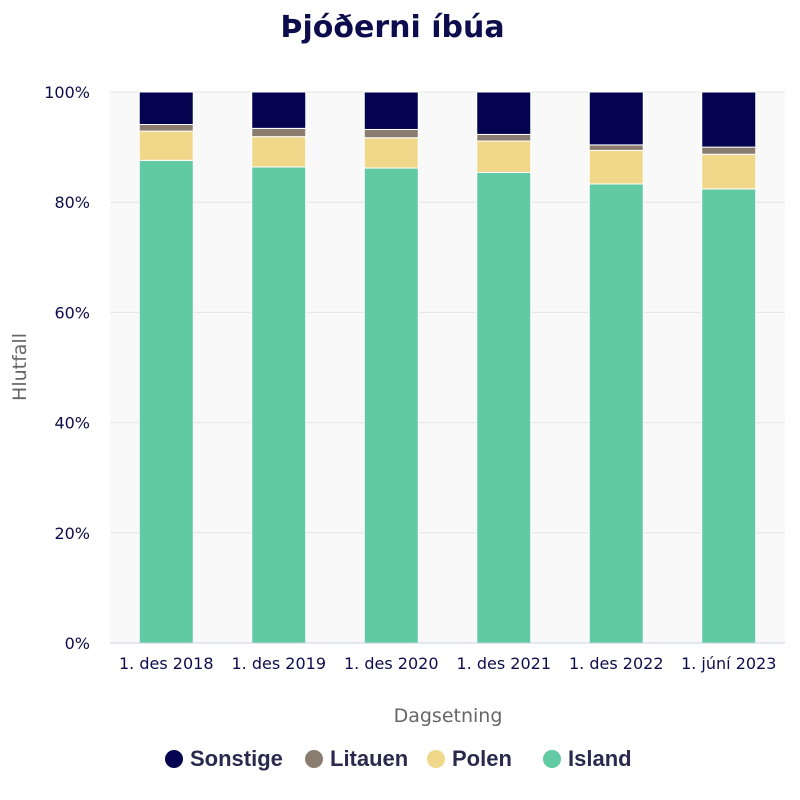  What do you see at coordinates (166, 663) in the screenshot?
I see `x-tick-label: 1. des 2018` at bounding box center [166, 663].